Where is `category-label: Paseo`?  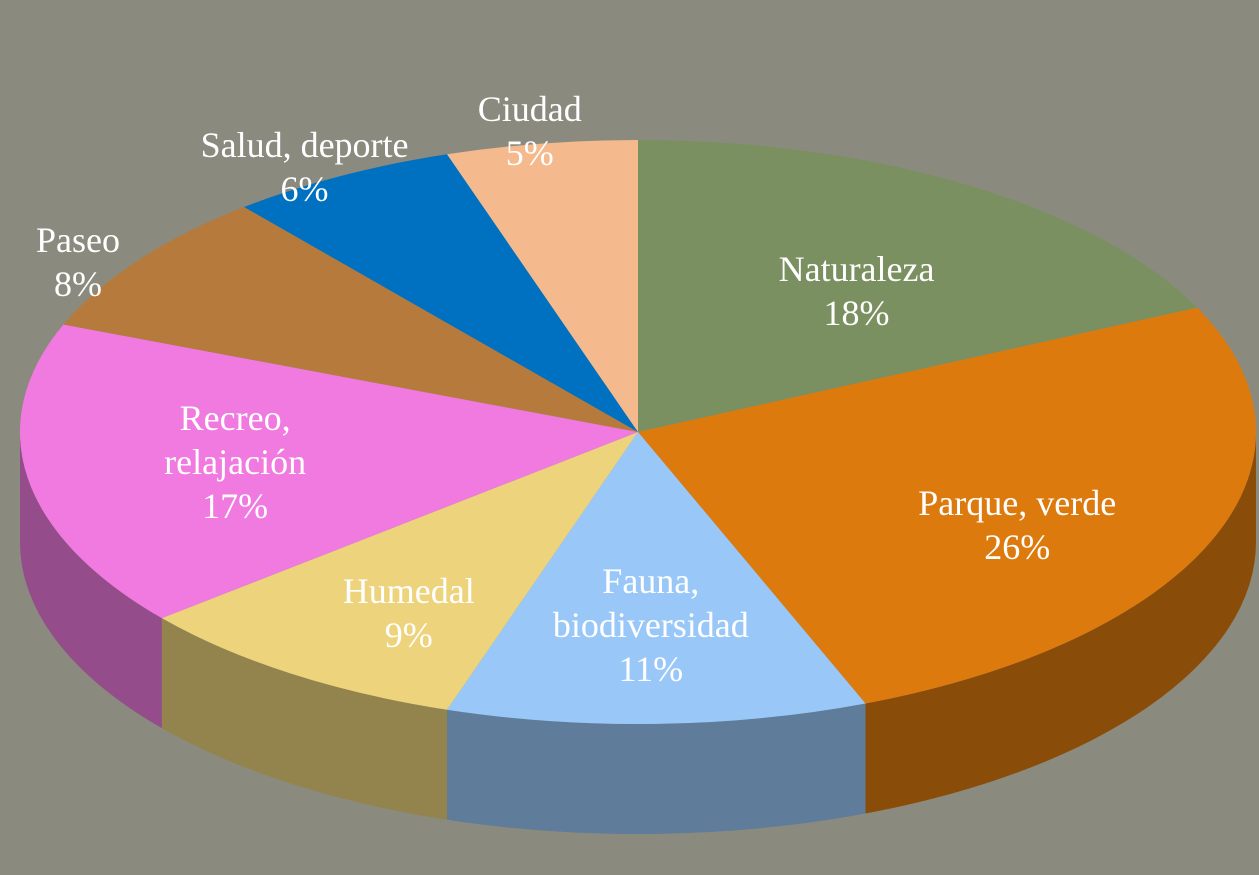
category-label: Paseo is located at coordinates (78, 239).